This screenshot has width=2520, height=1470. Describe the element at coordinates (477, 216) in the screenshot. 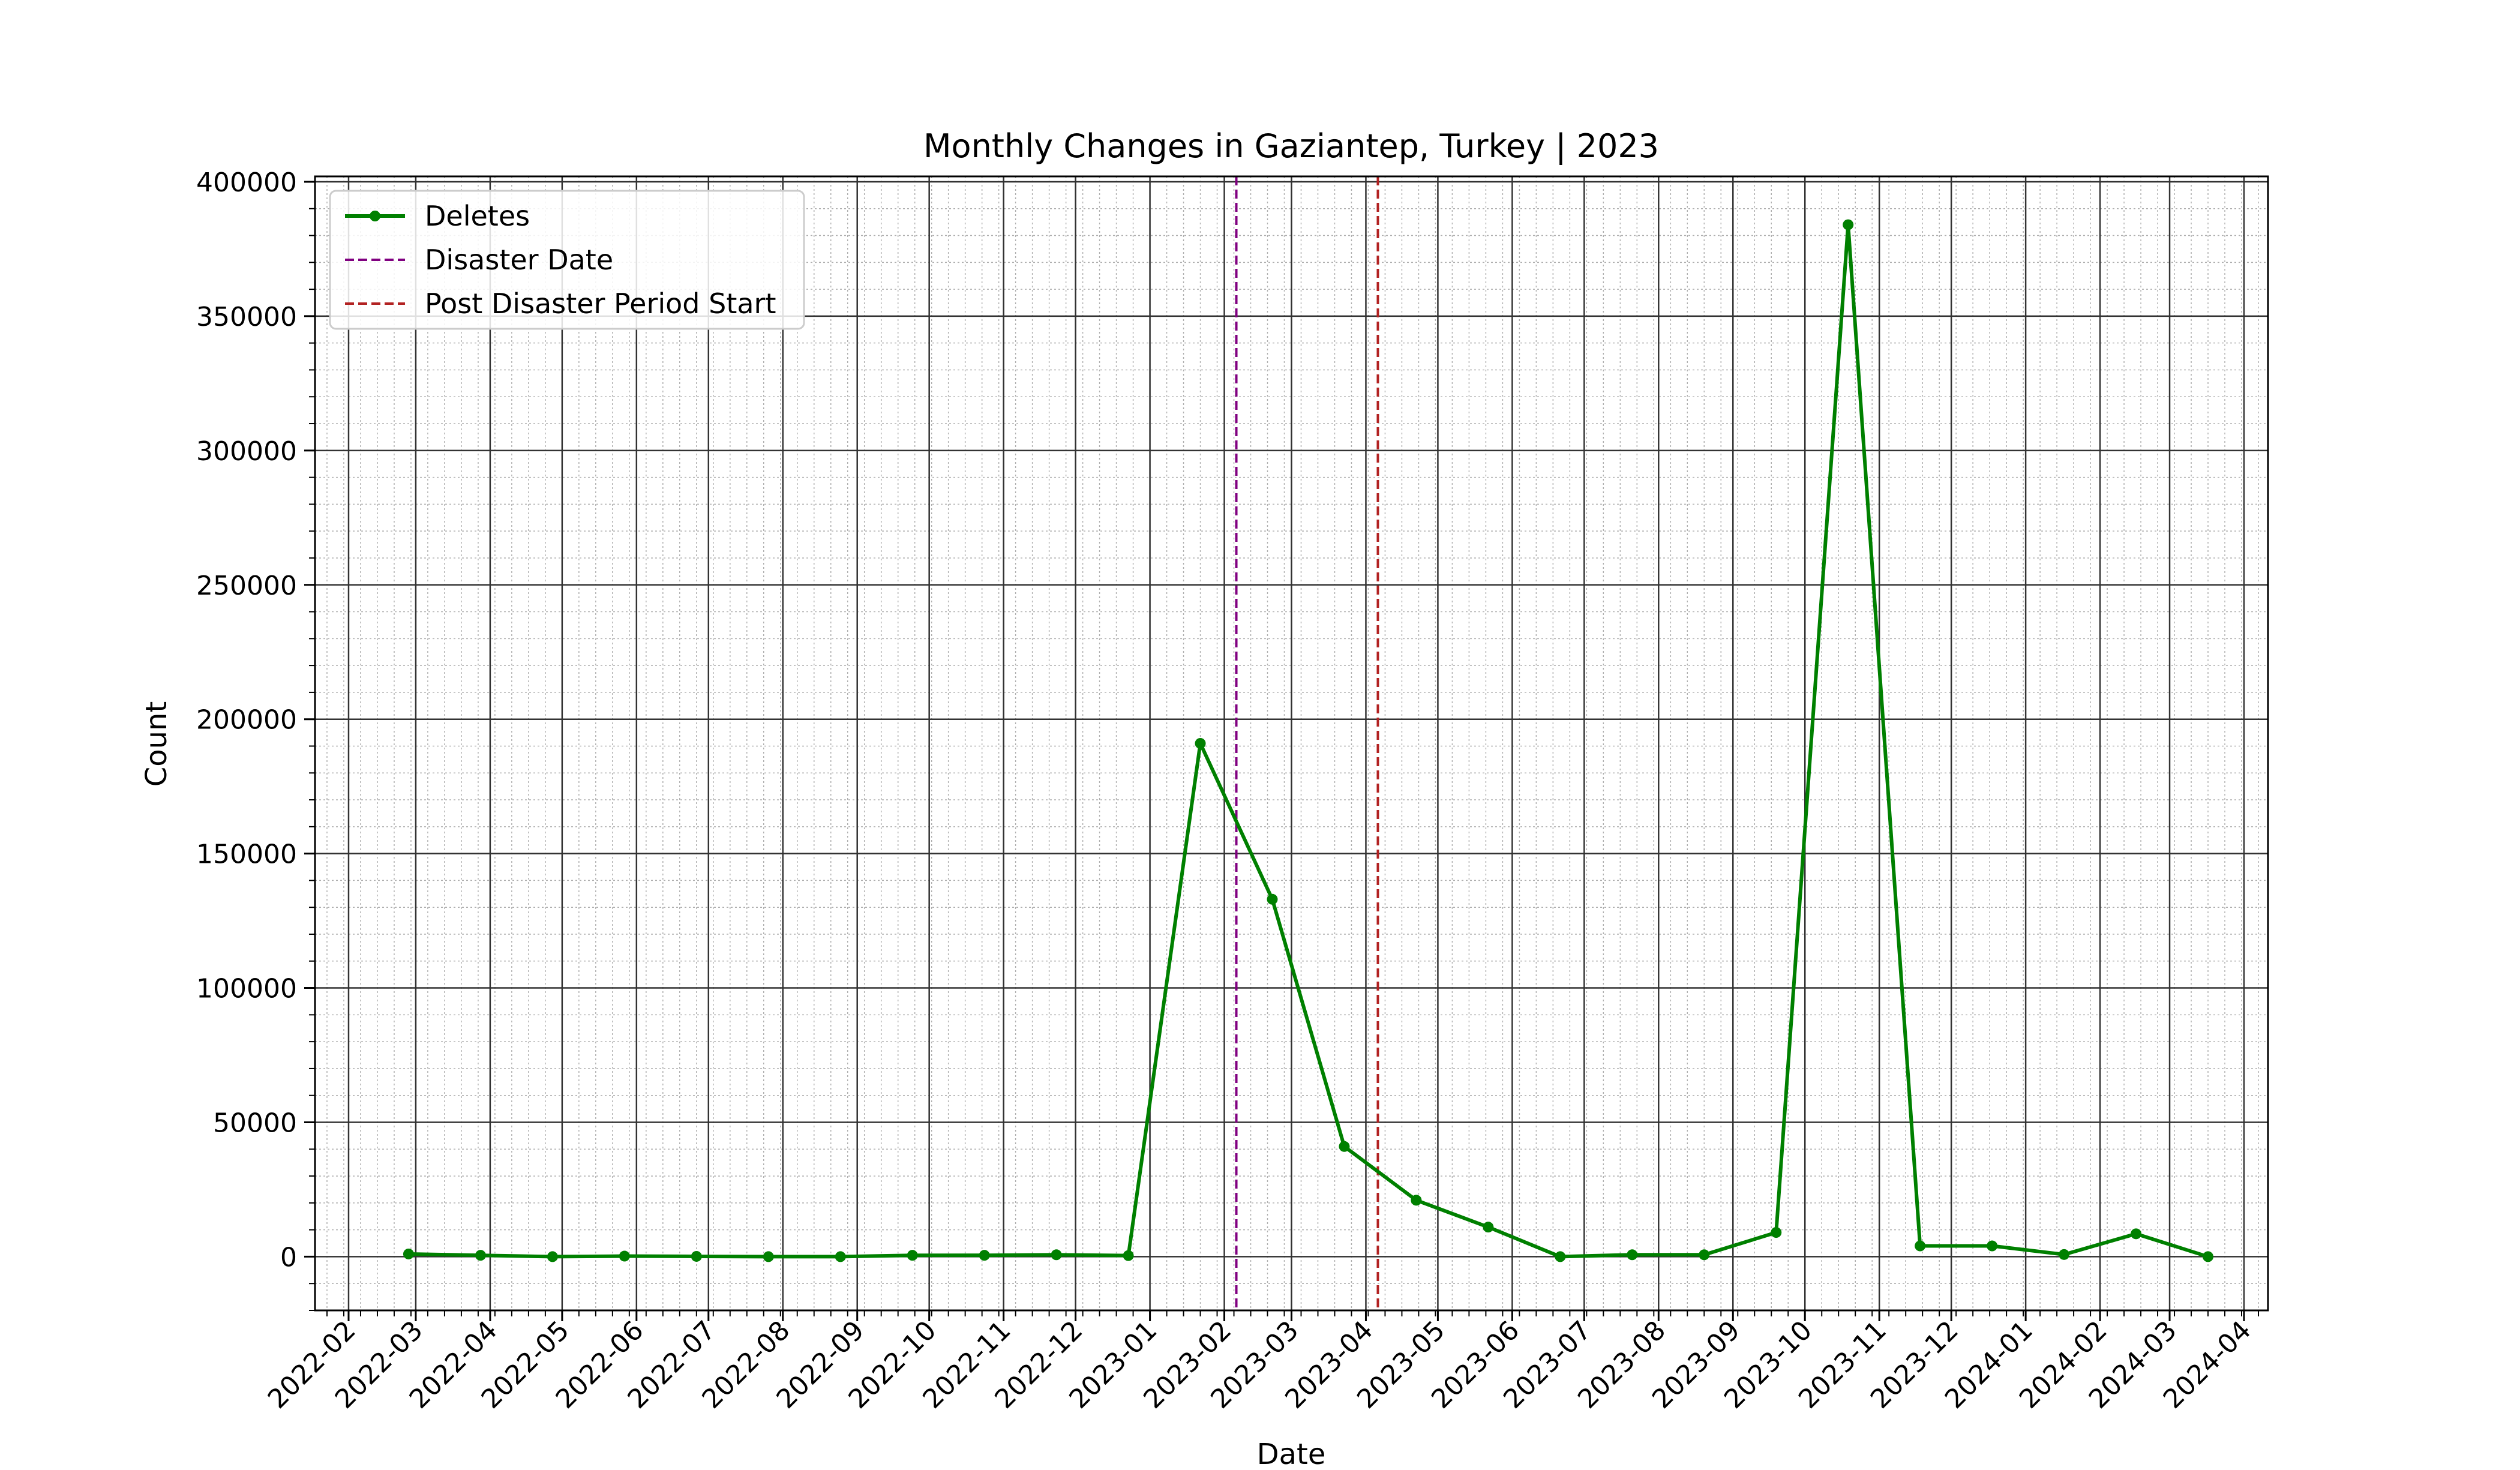

I see `legend-label-deletes: Deletes` at that location.